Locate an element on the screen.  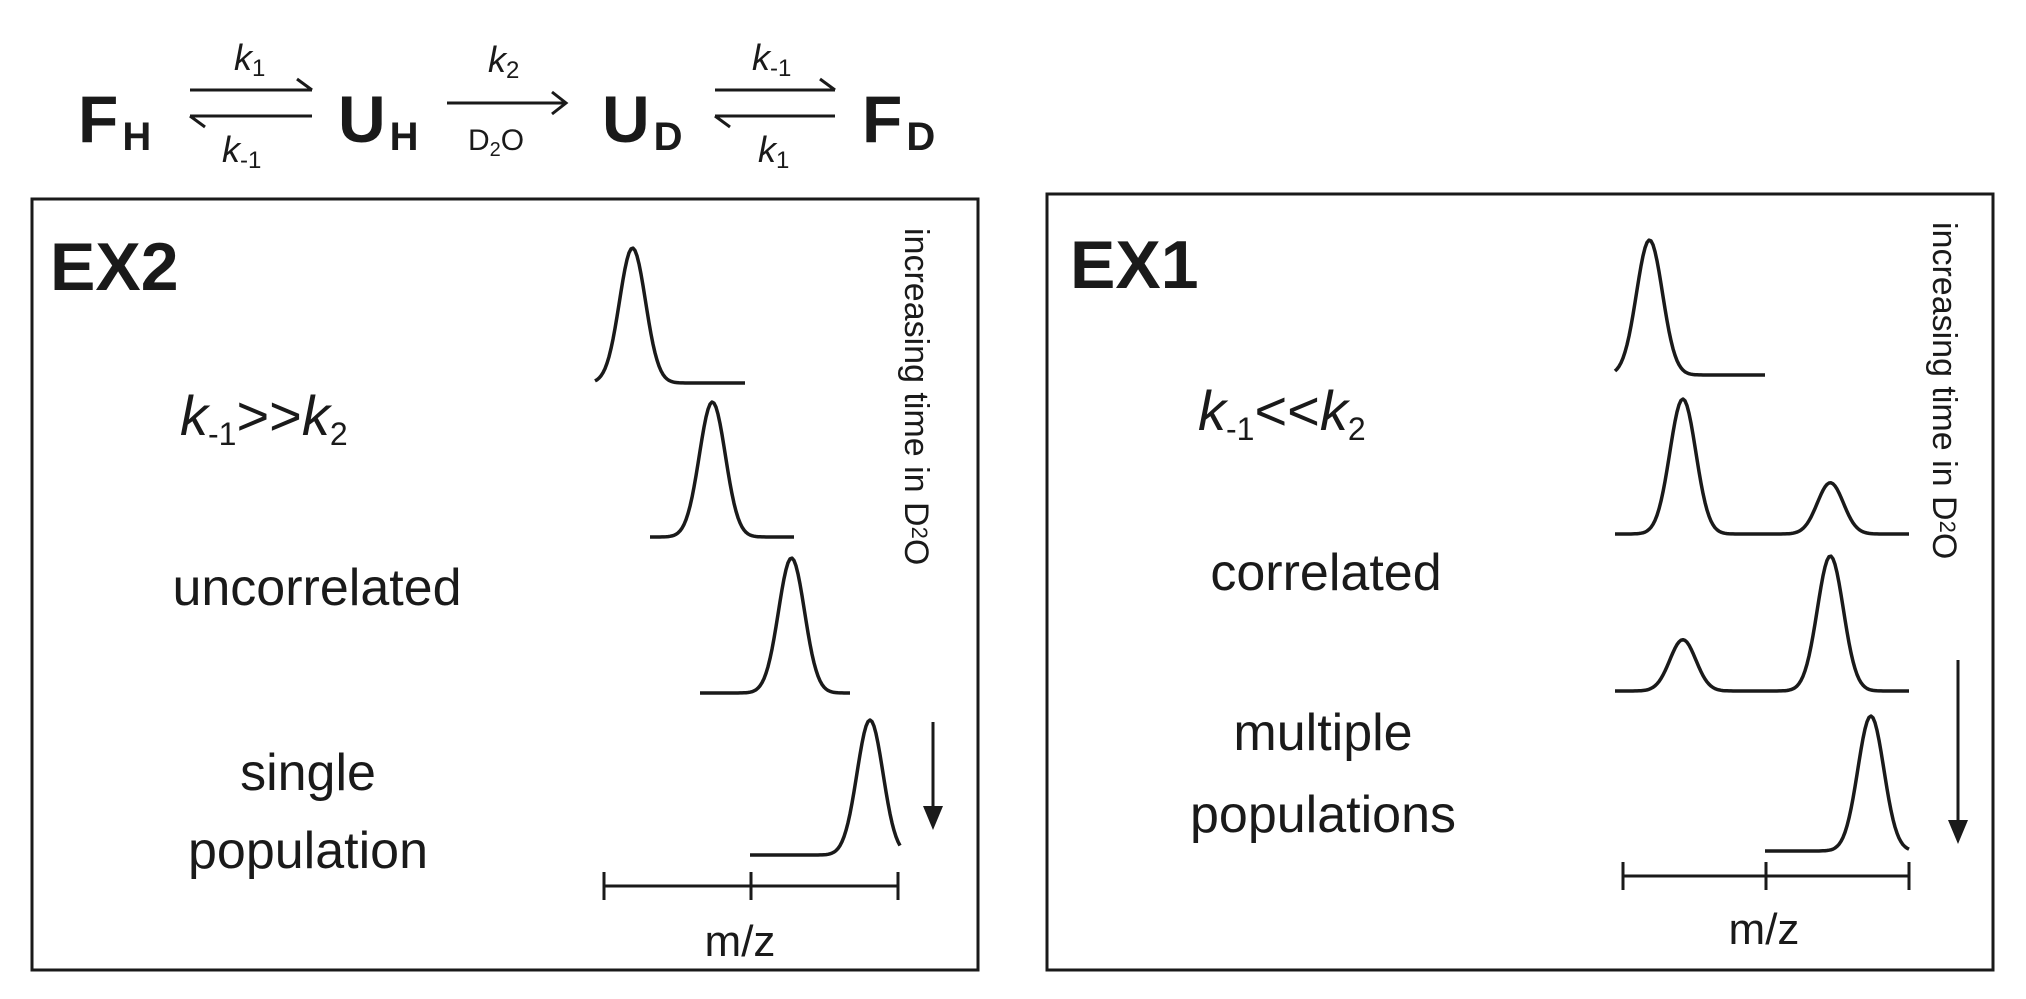
population-label-line-1: single is located at coordinates (308, 773).